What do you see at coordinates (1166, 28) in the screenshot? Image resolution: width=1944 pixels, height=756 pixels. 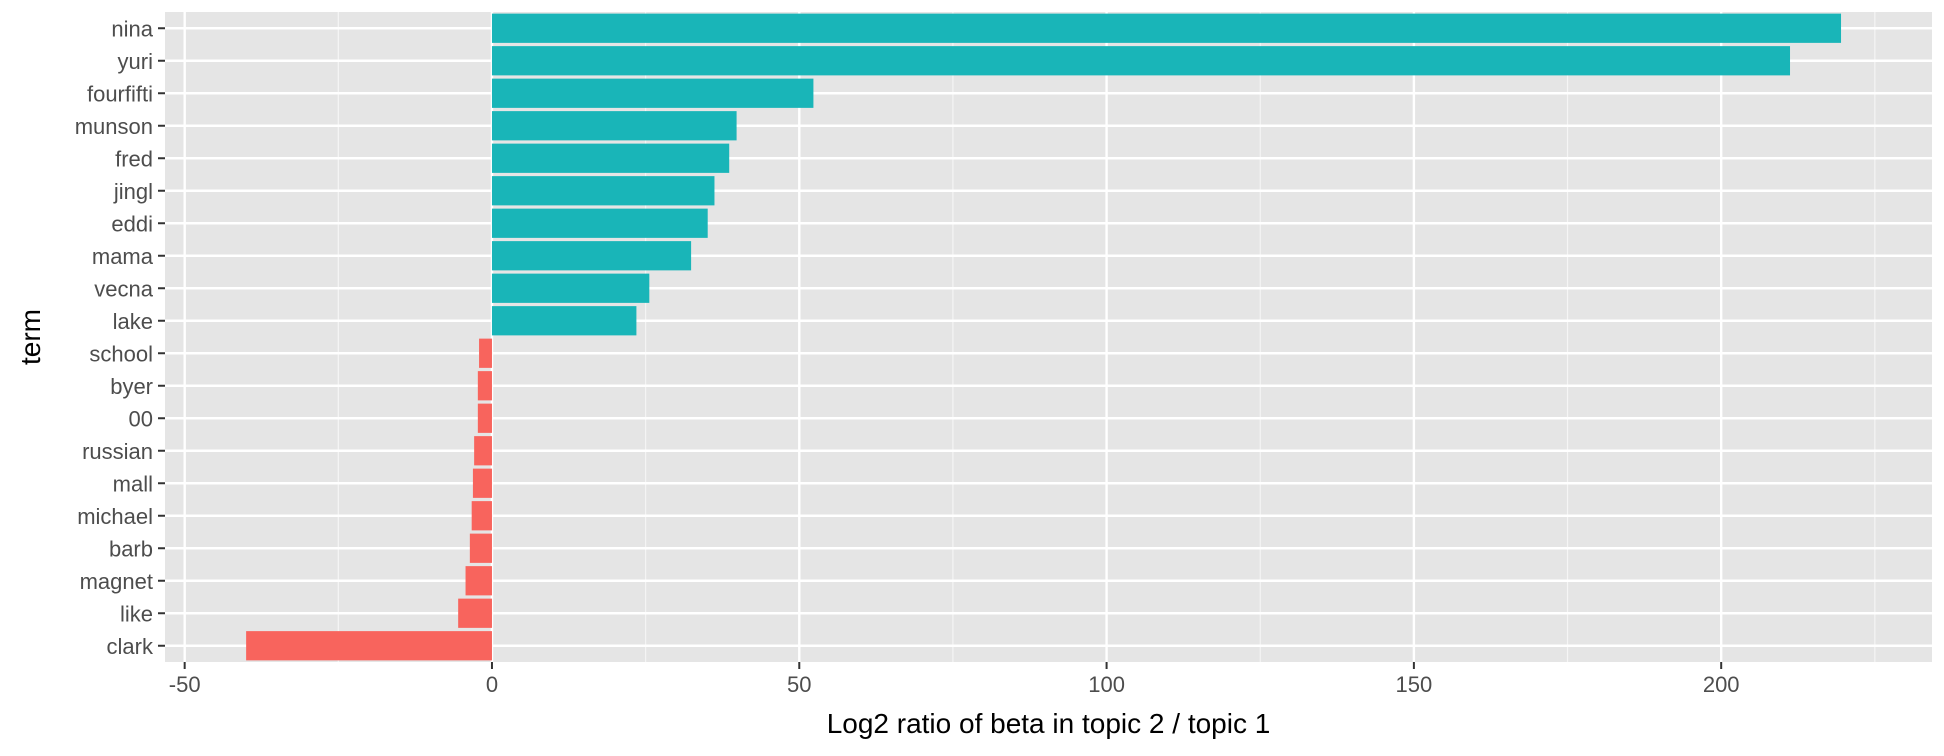 I see `bar-nina` at bounding box center [1166, 28].